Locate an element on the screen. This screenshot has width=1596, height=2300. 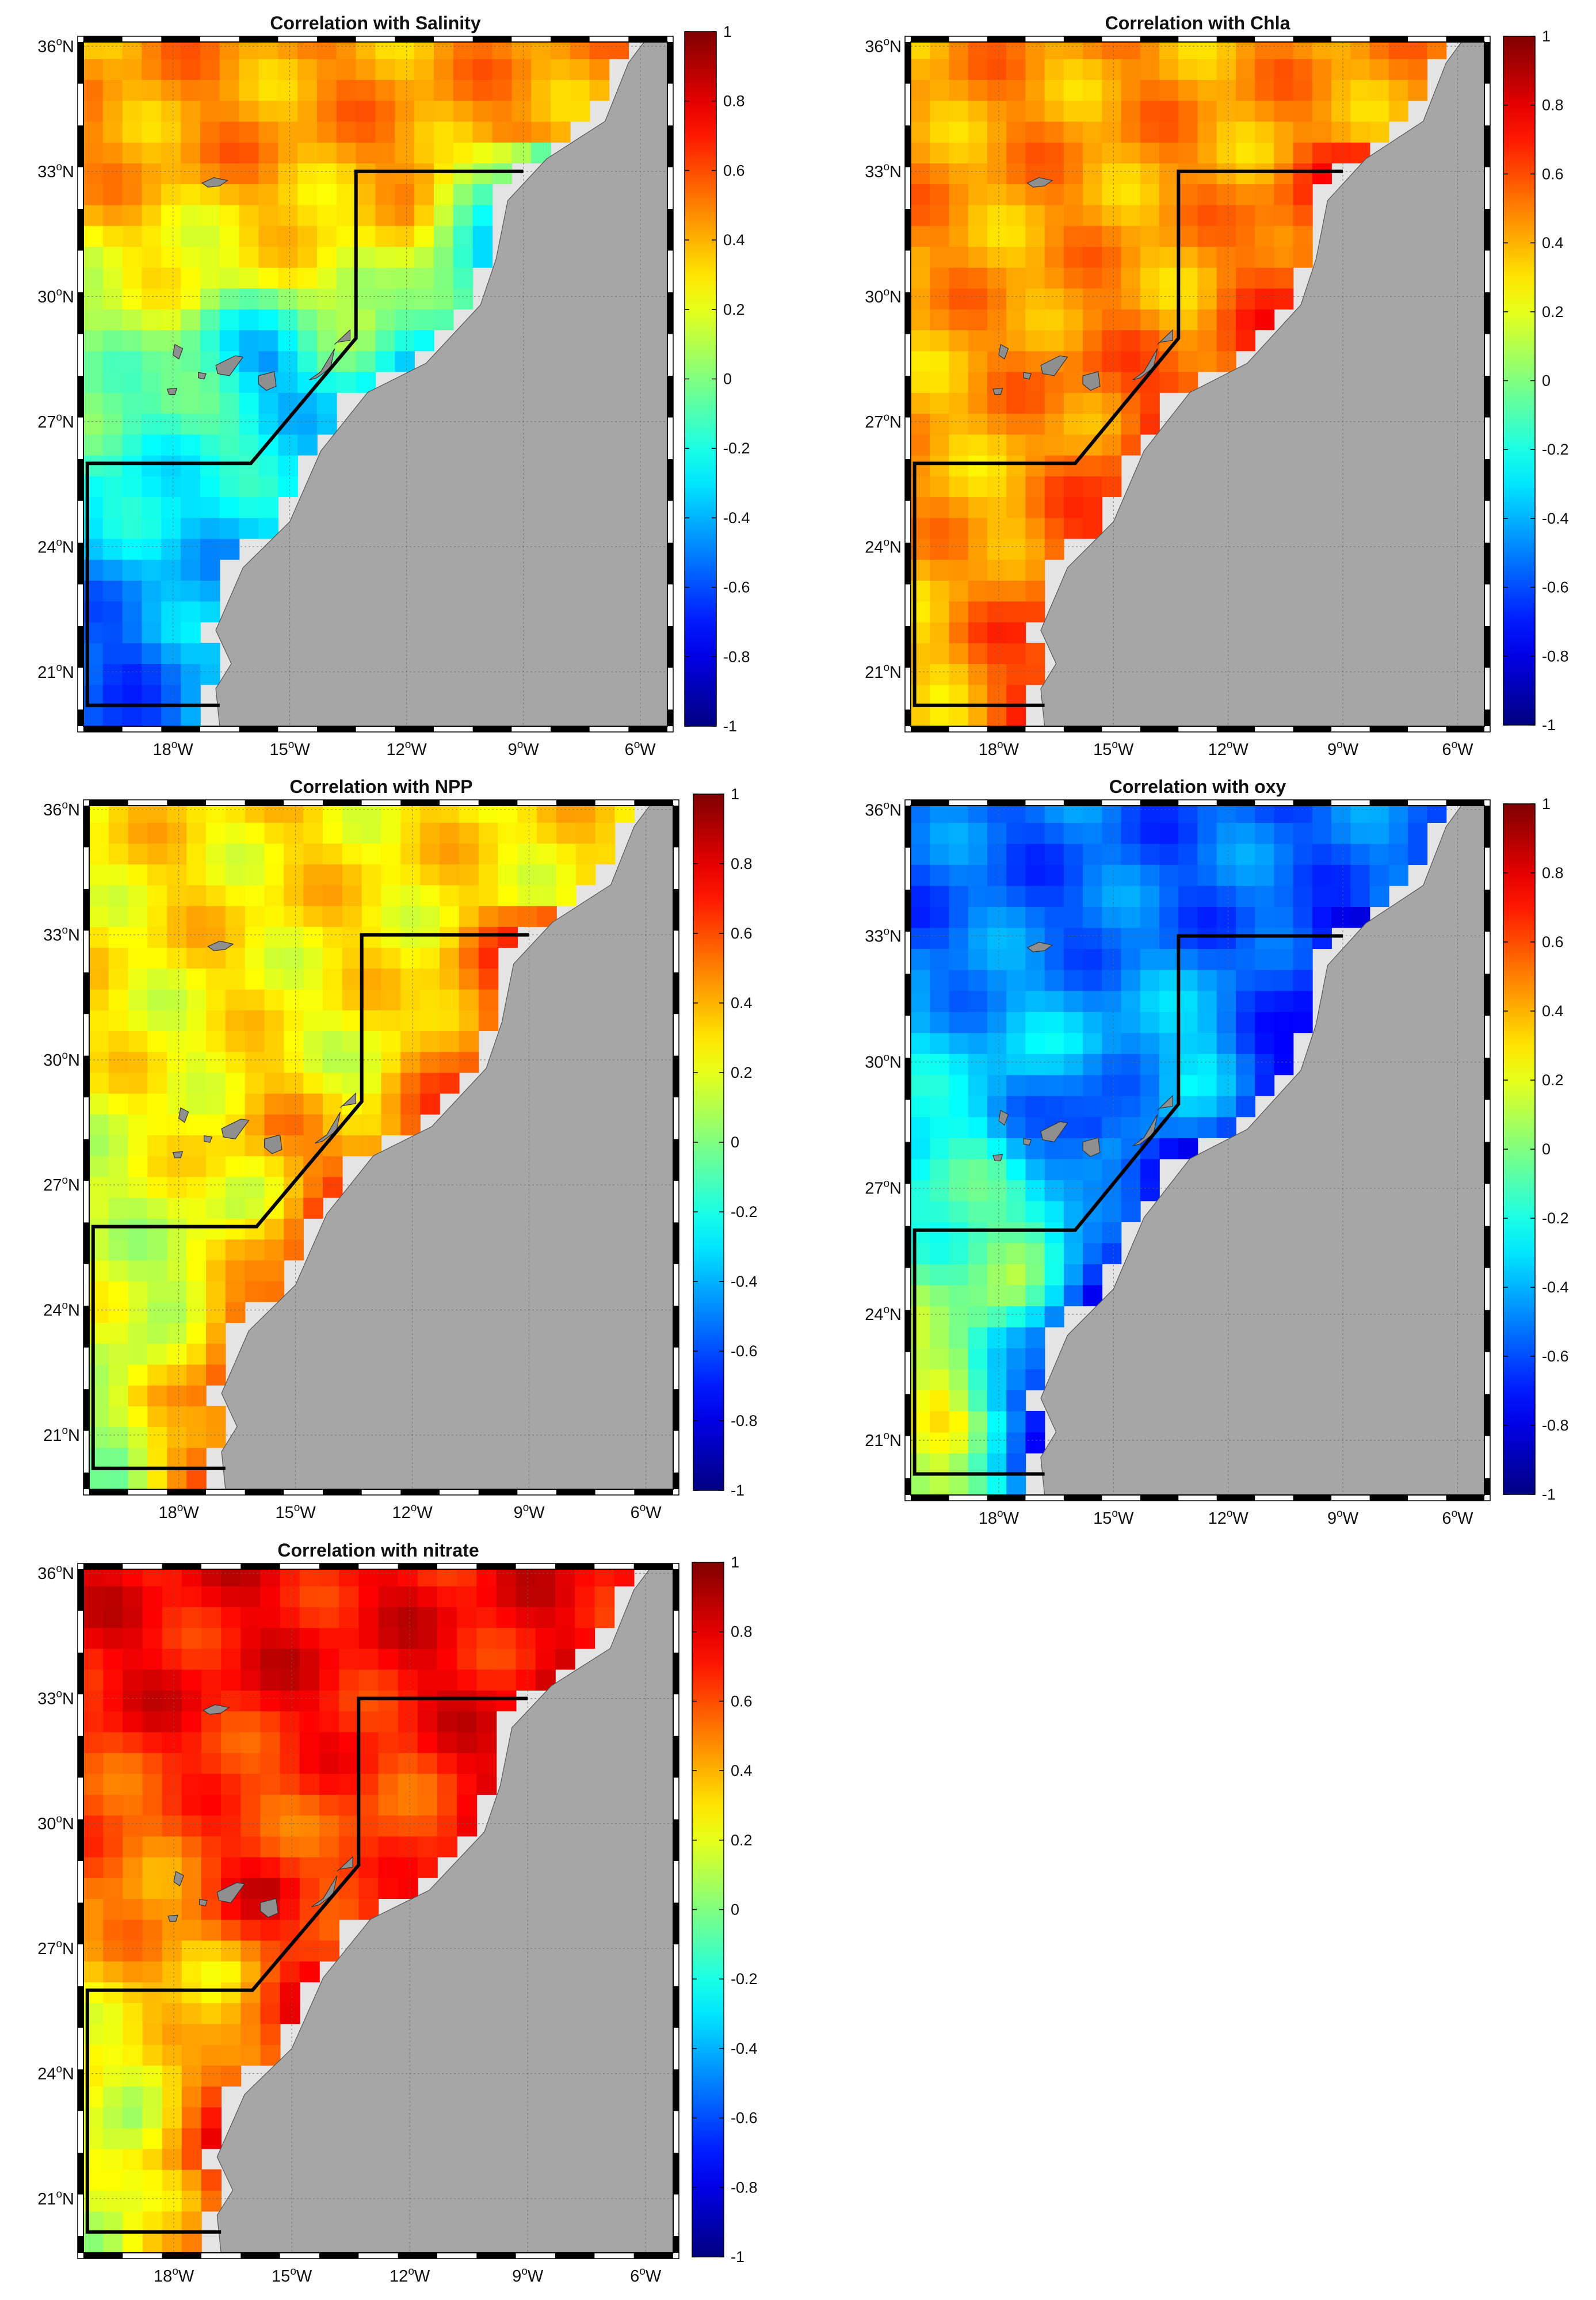
gridlines is located at coordinates (375, 384).